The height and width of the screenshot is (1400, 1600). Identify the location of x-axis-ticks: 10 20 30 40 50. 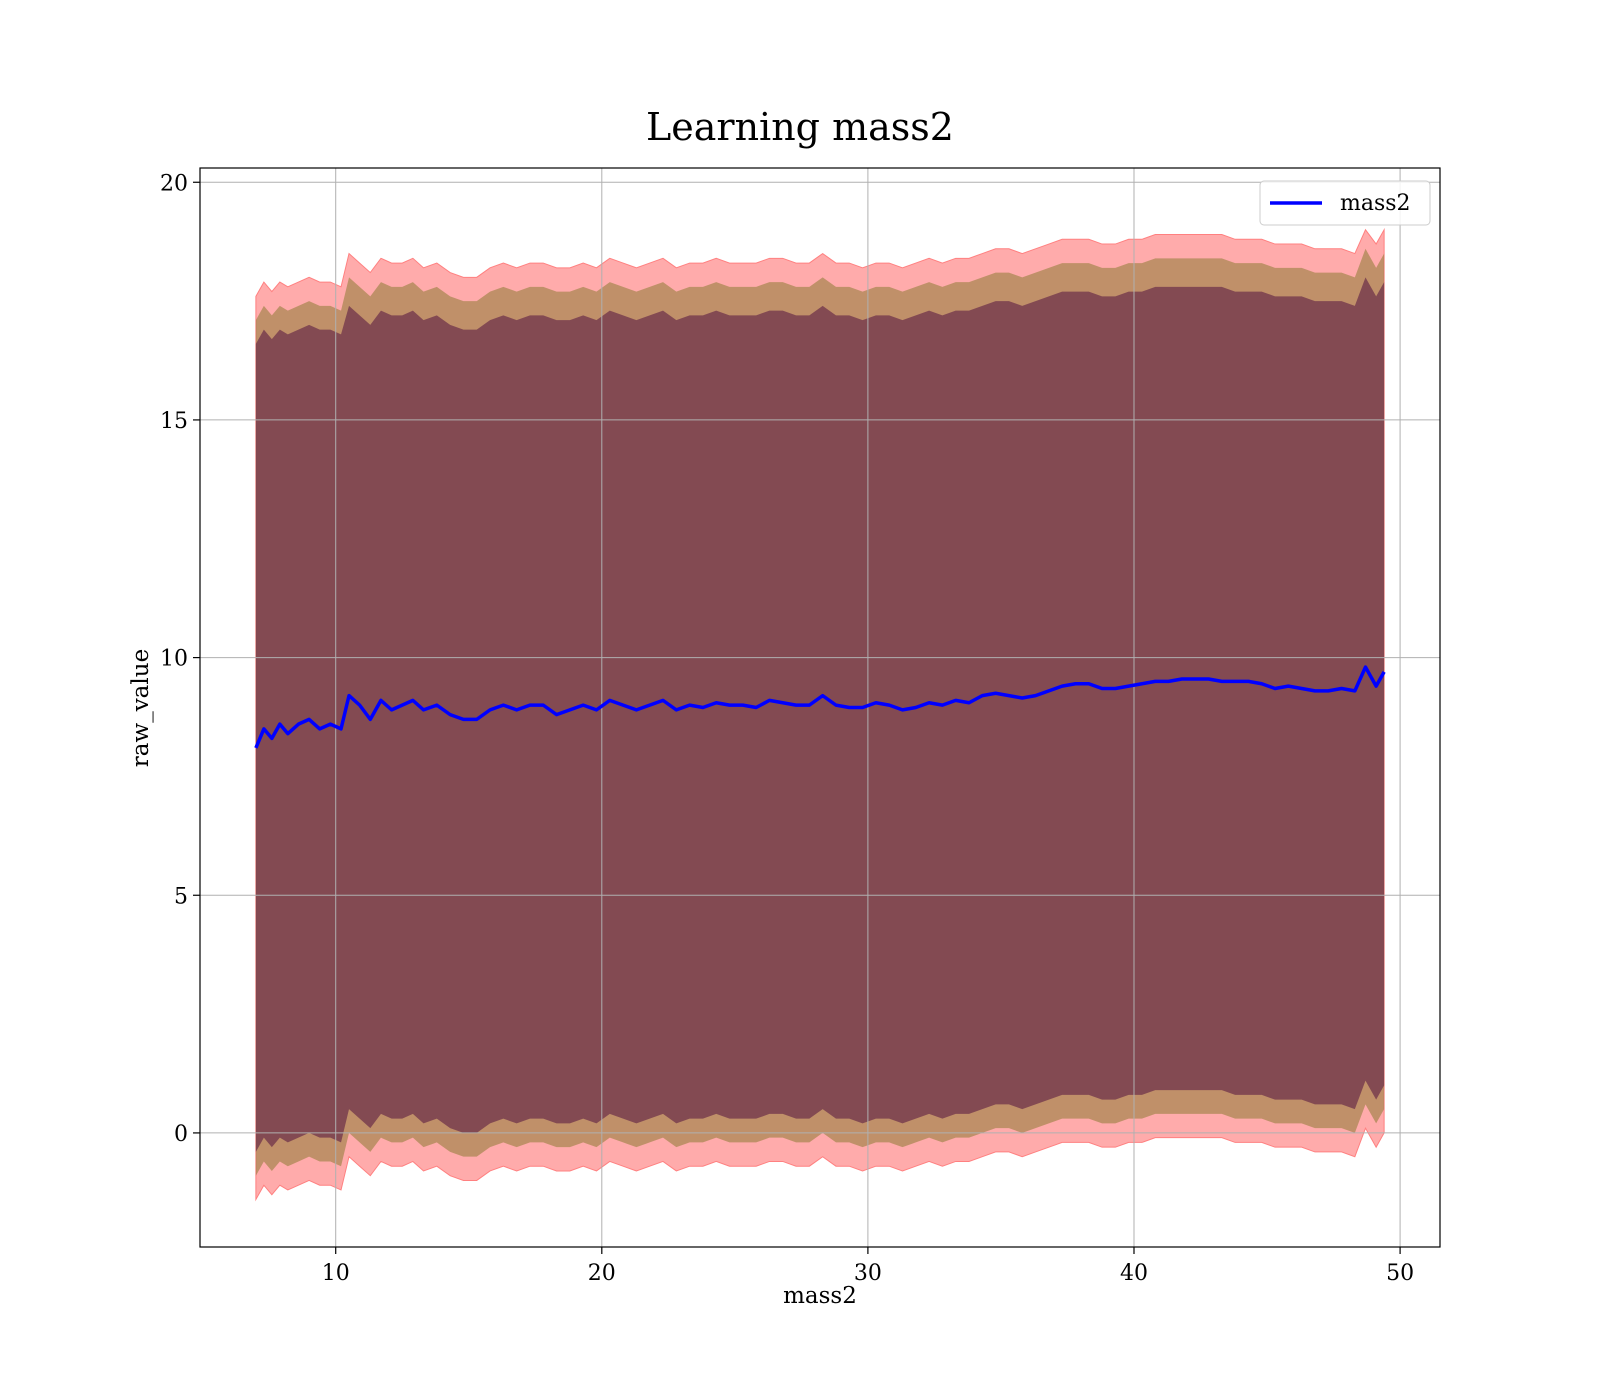
(868, 1266).